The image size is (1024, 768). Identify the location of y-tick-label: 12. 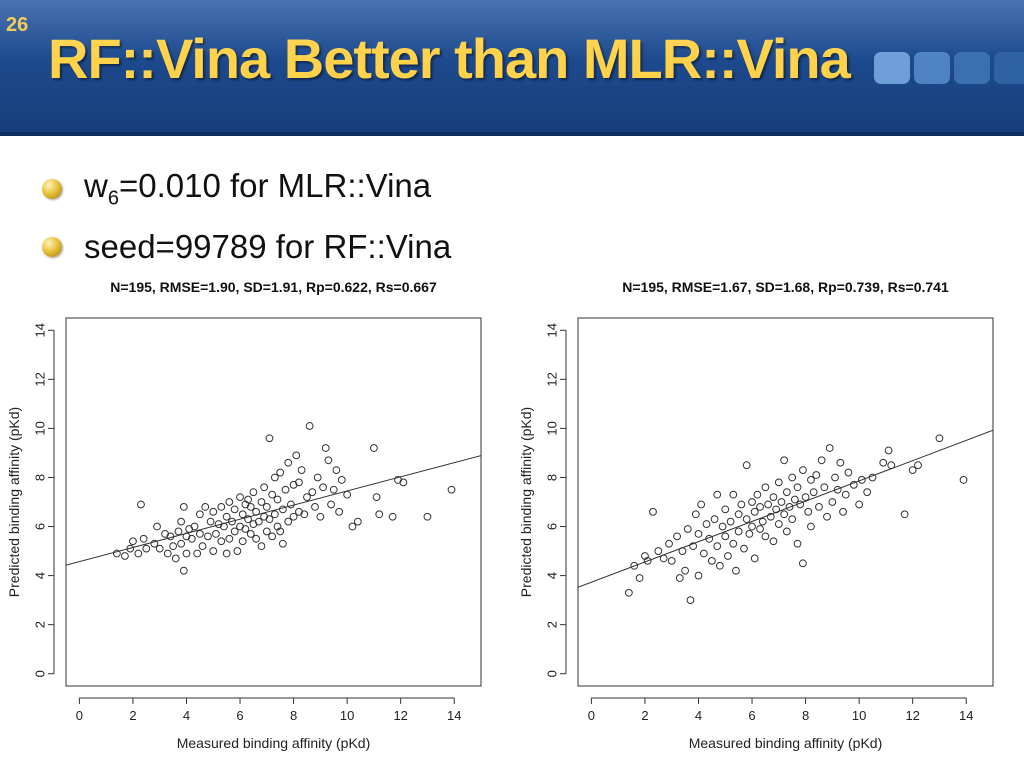
(40, 379).